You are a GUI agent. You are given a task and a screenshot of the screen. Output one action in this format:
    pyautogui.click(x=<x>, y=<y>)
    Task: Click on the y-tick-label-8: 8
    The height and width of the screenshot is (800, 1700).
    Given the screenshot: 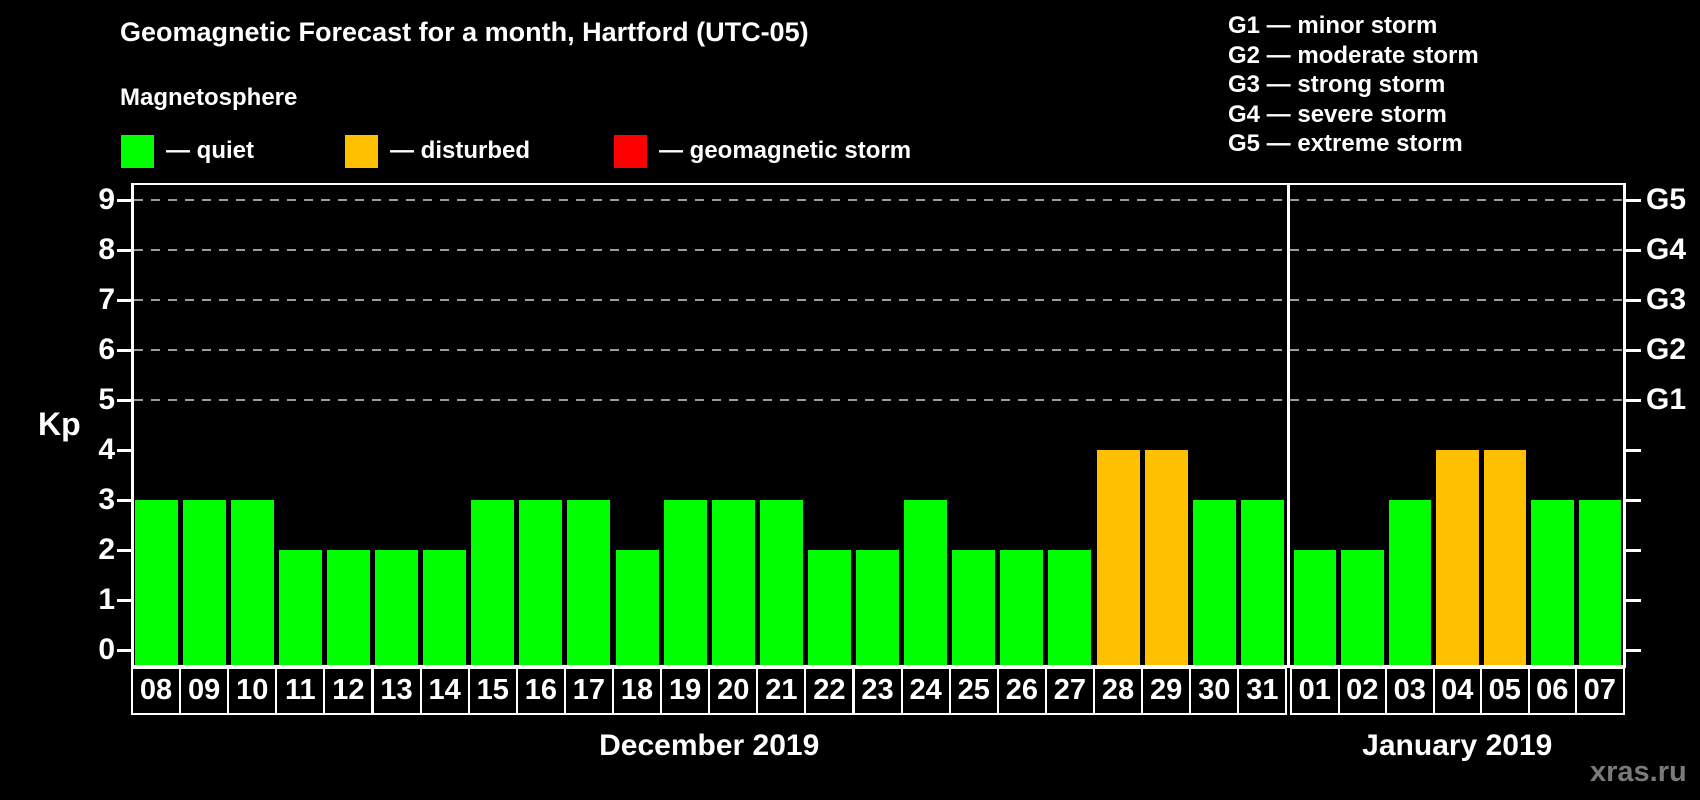 What is the action you would take?
    pyautogui.click(x=106, y=249)
    